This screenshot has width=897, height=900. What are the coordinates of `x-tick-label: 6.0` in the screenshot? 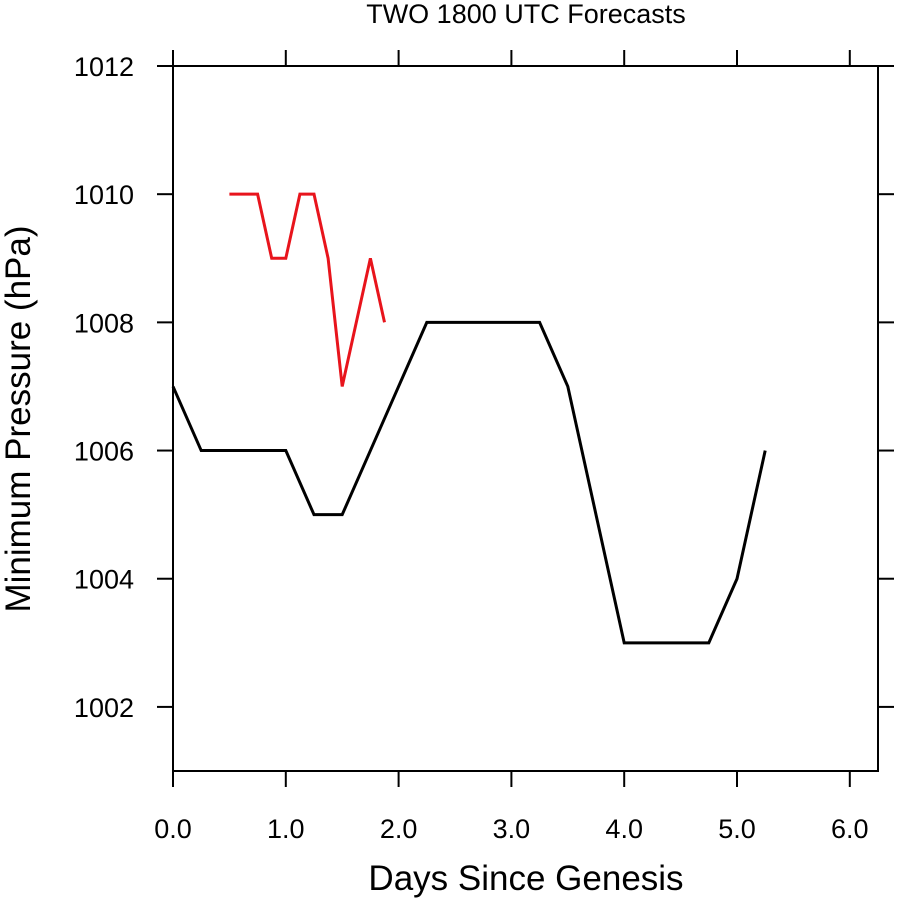 It's located at (850, 829).